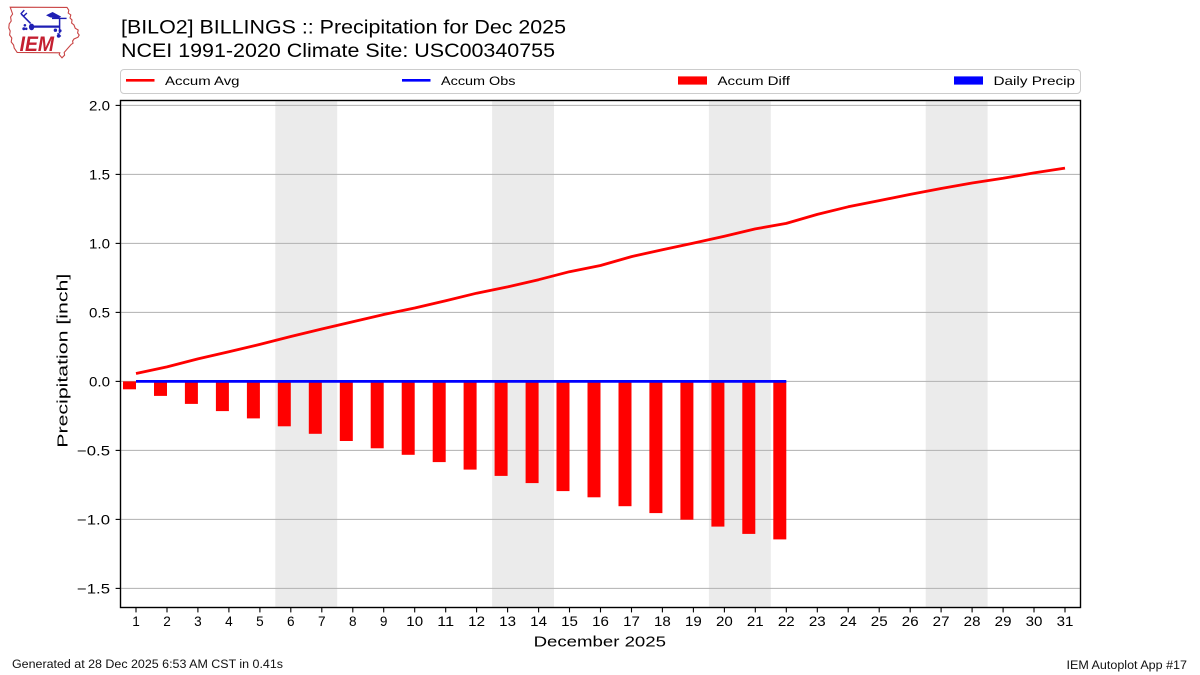  Describe the element at coordinates (338, 51) in the screenshot. I see `svg-text:NCEI 1991-2020 Climate Site: U: NCEI 1991-2020 Climate Site: USC00340755` at that location.